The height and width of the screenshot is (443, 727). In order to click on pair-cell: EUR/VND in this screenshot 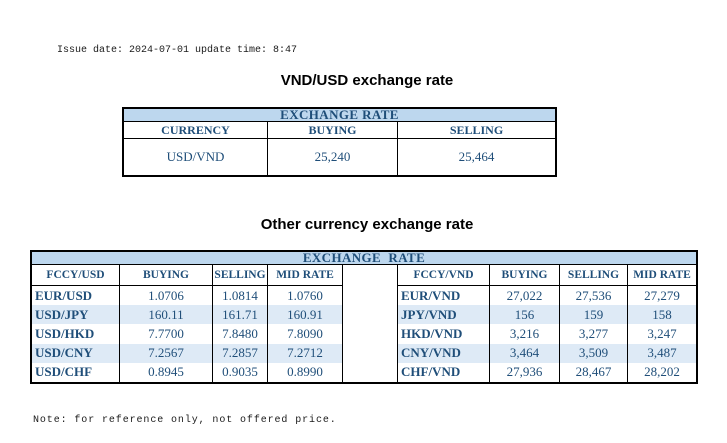, I will do `click(444, 296)`.